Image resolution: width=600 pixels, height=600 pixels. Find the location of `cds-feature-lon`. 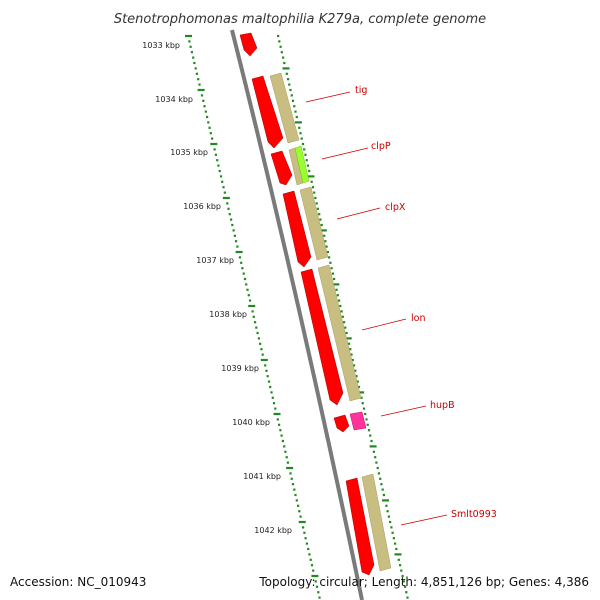

cds-feature-lon is located at coordinates (322, 337).